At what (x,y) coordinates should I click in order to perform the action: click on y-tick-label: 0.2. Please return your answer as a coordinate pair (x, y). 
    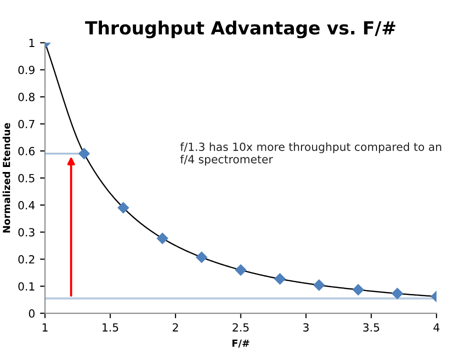
    Looking at the image, I should click on (26, 259).